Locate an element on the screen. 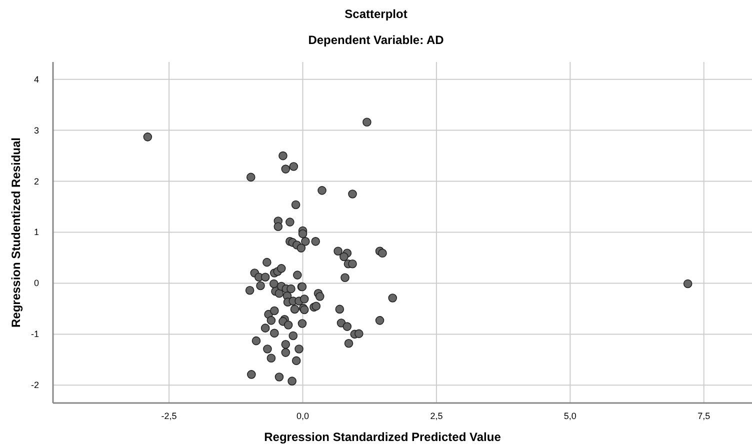 This screenshot has height=445, width=752. y-tick-label: 4 is located at coordinates (36, 79).